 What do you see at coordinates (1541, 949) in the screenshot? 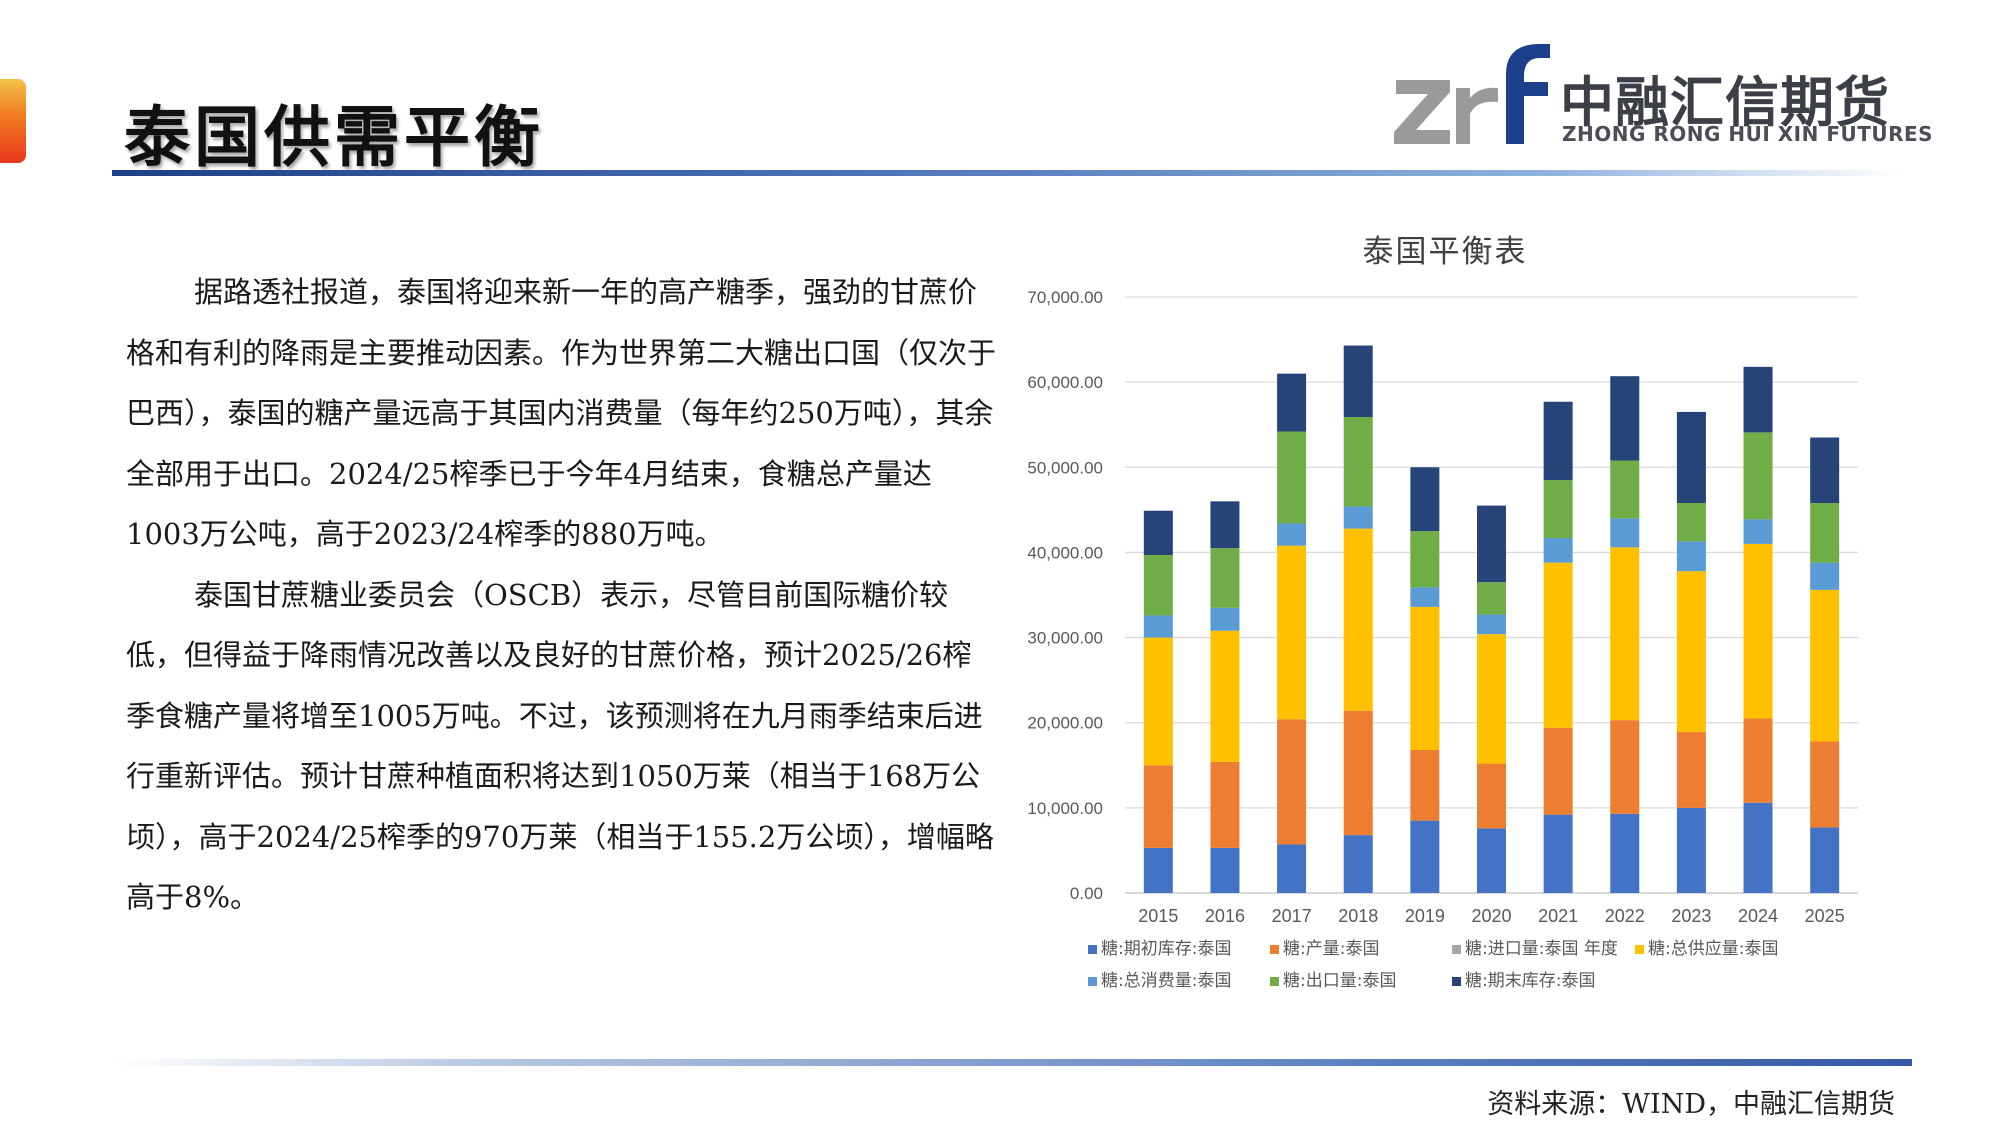
I see `legend-label: 糖:进口量:泰国 年度` at bounding box center [1541, 949].